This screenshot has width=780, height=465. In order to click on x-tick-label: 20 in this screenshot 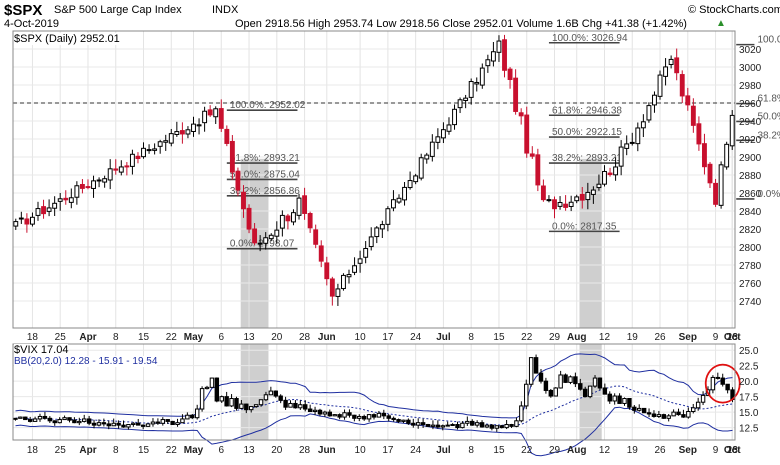, I will do `click(277, 450)`.